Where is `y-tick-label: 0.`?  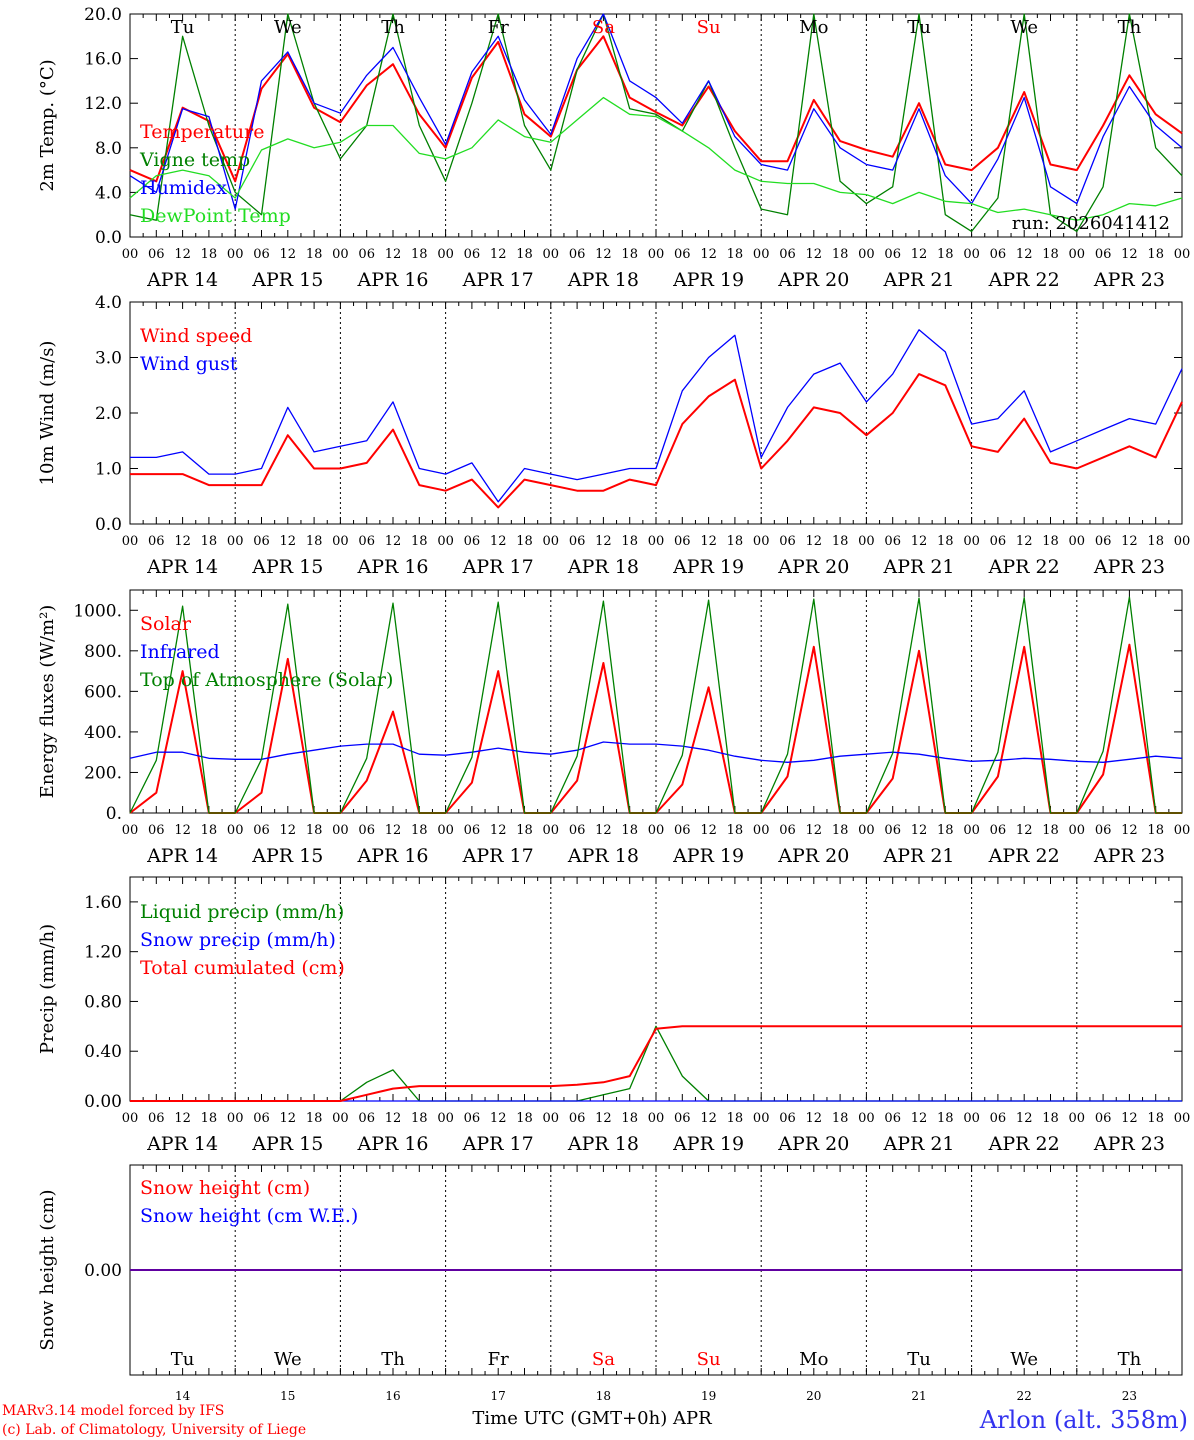 y-tick-label: 0. is located at coordinates (114, 814).